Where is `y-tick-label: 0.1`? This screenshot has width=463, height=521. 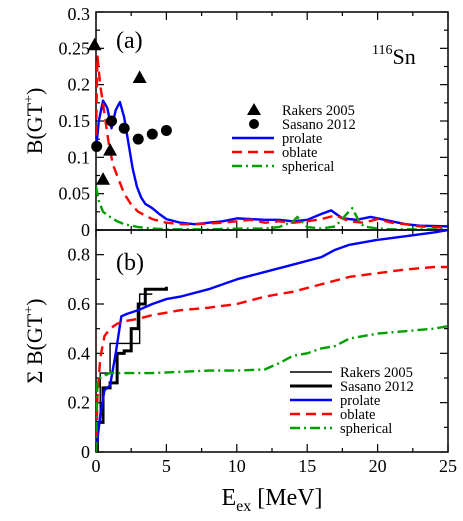 y-tick-label: 0.1 is located at coordinates (79, 157).